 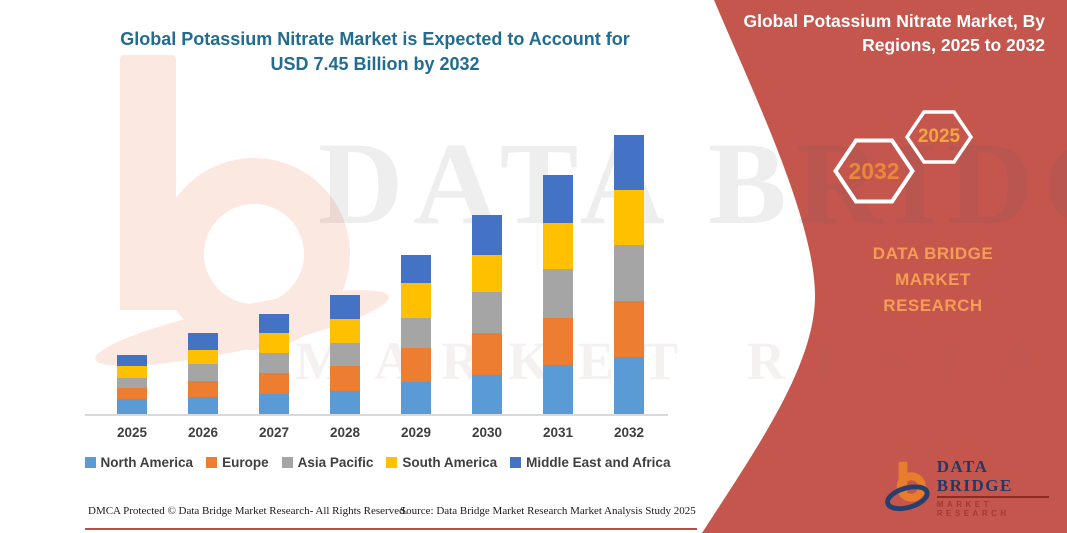 What do you see at coordinates (203, 373) in the screenshot?
I see `bar-segment-2026-asia-pacific` at bounding box center [203, 373].